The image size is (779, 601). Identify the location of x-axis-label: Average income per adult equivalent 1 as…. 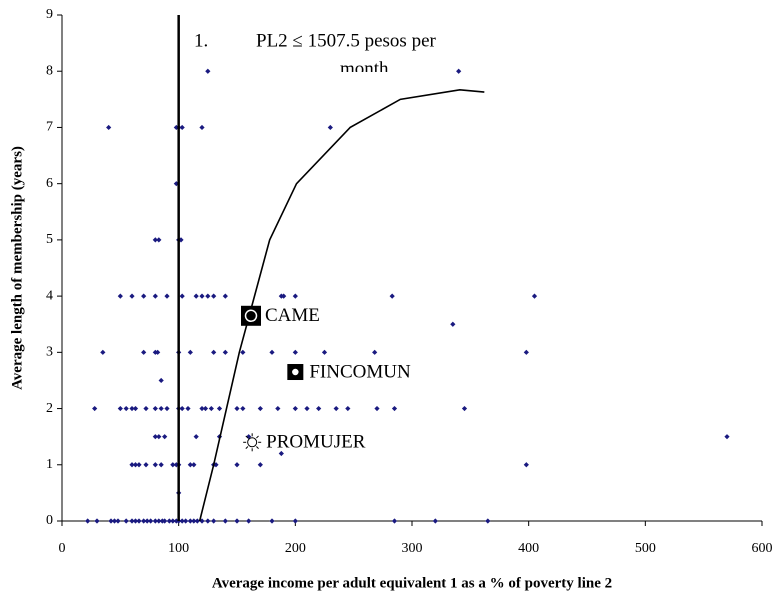
(412, 583).